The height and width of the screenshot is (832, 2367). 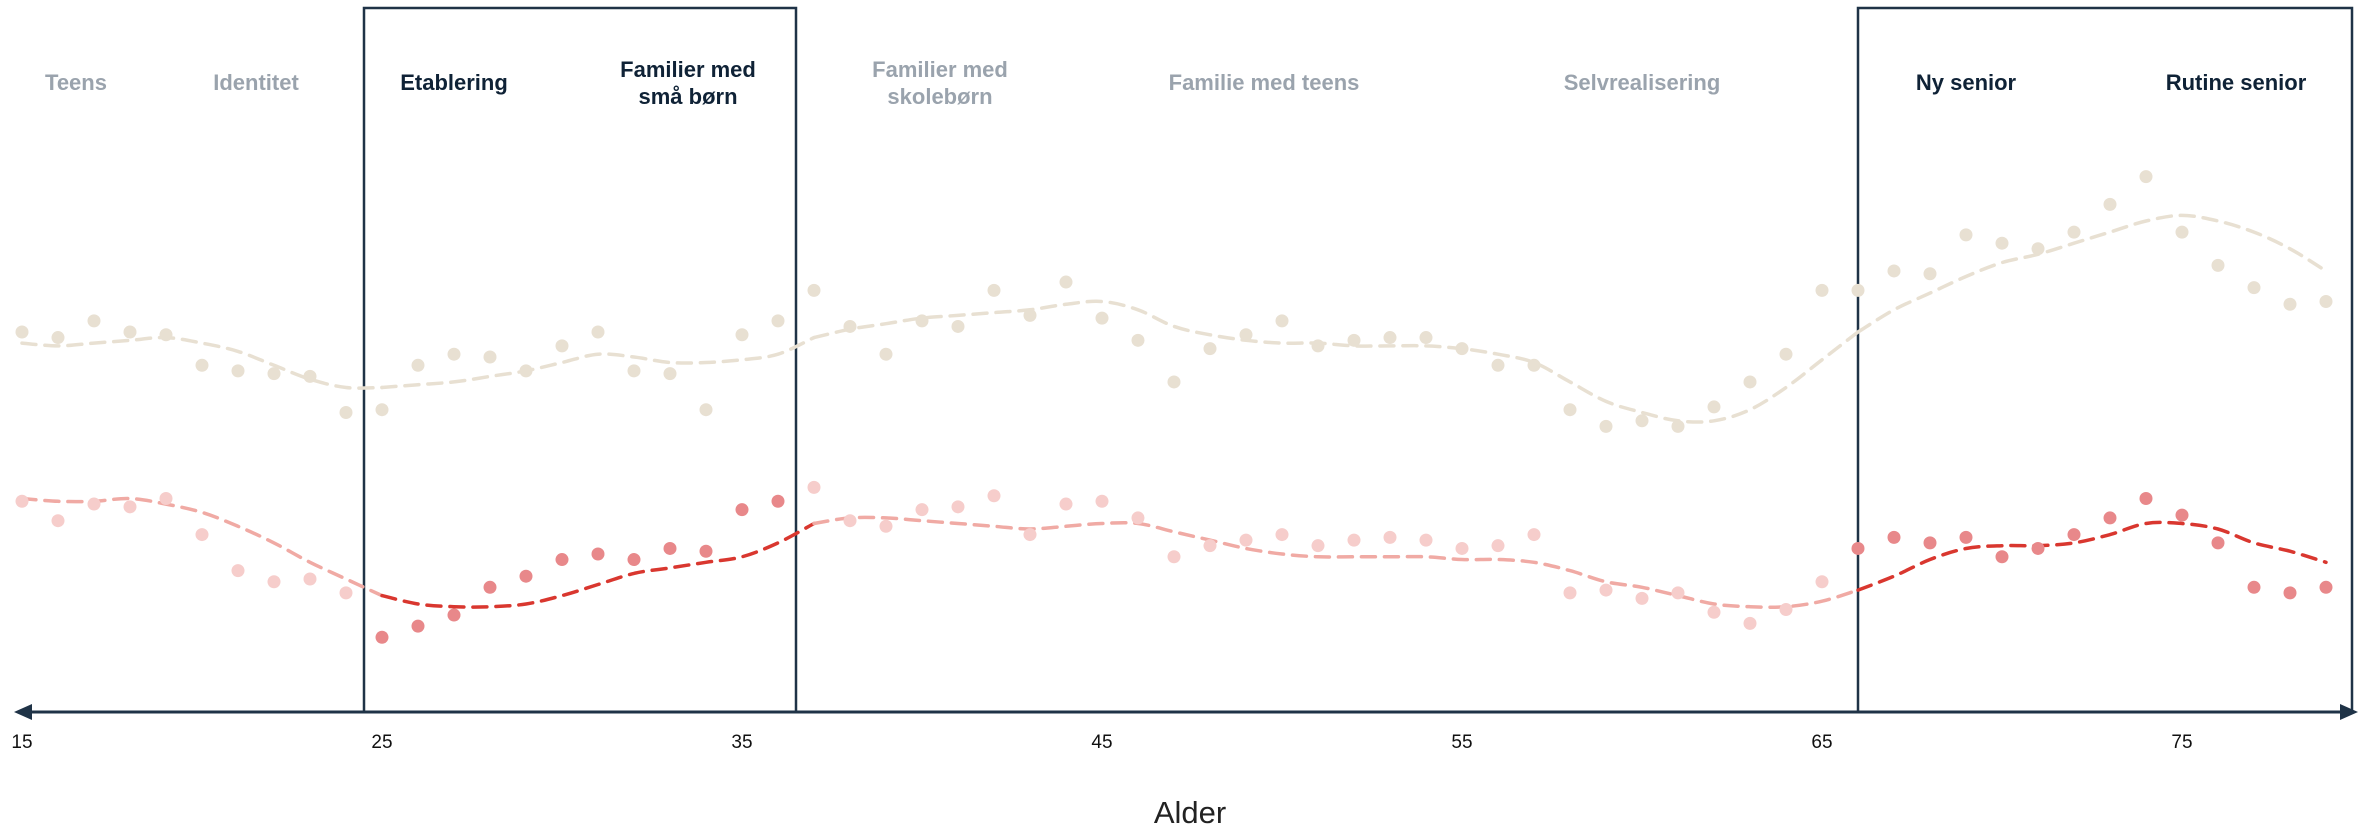 What do you see at coordinates (687, 96) in the screenshot?
I see `phase-label-familier_smaa: små børn` at bounding box center [687, 96].